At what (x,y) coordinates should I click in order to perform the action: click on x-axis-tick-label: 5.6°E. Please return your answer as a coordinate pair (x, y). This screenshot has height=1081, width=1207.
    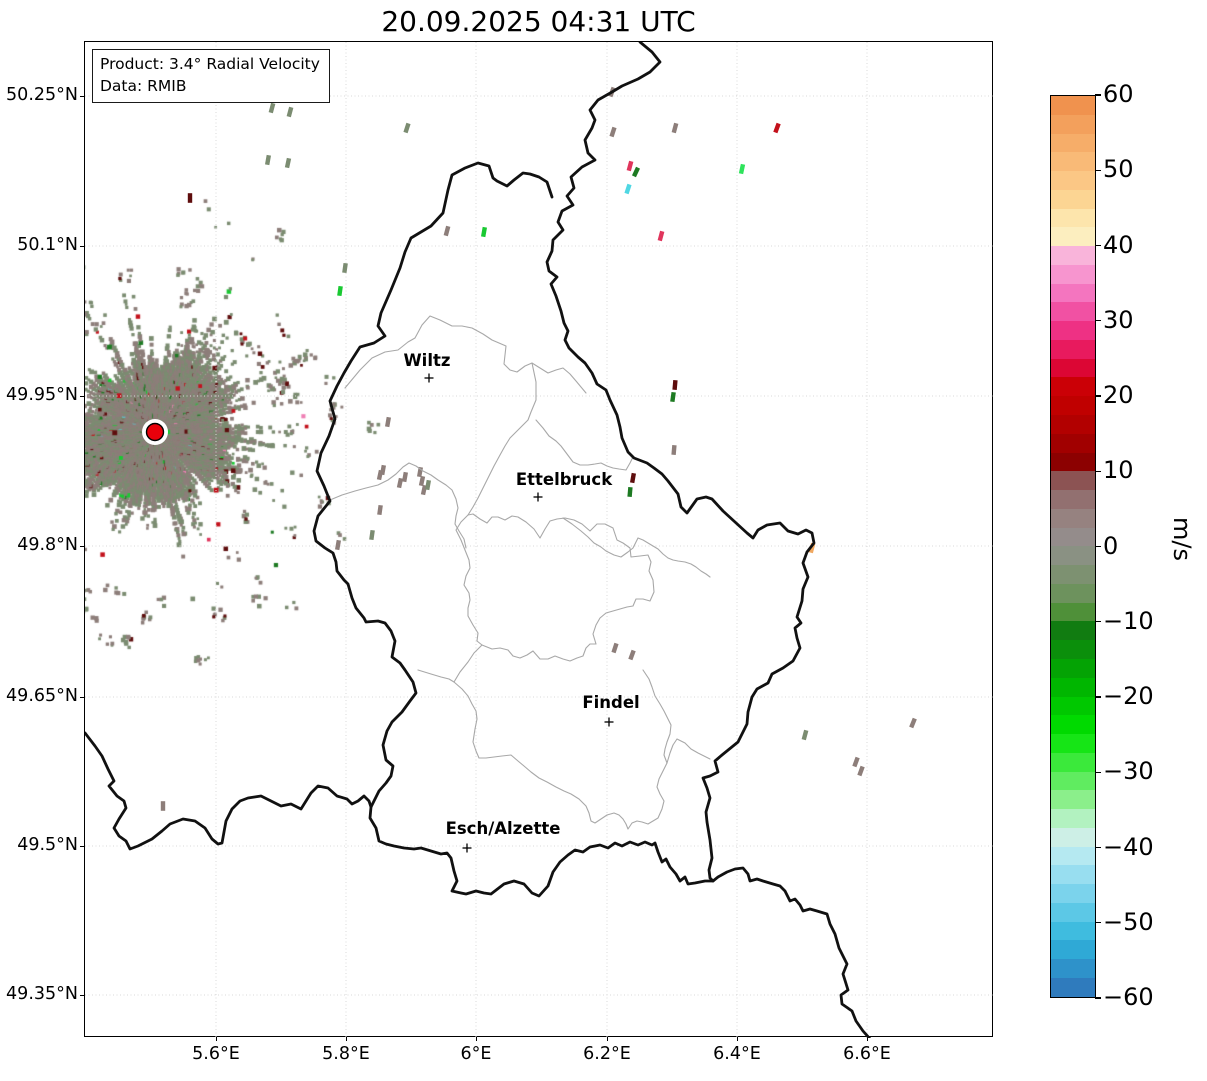
    Looking at the image, I should click on (216, 1054).